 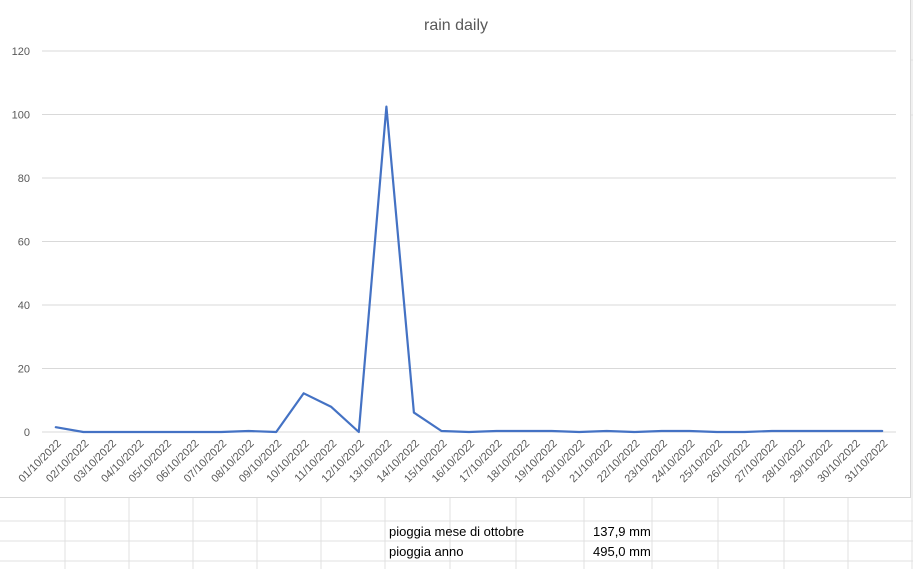 What do you see at coordinates (21, 116) in the screenshot?
I see `y-tick-label: 100` at bounding box center [21, 116].